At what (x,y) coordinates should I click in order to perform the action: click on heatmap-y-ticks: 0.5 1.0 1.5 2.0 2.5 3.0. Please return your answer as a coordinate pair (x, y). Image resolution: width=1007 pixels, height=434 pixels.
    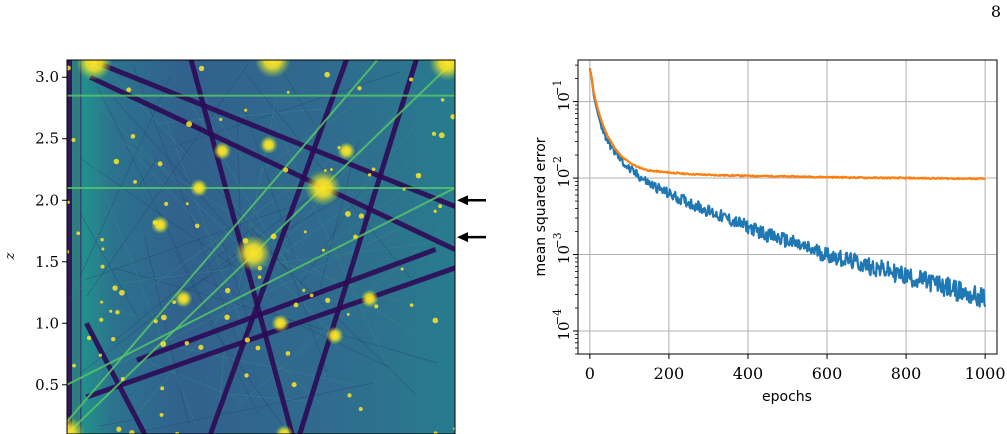
    Looking at the image, I should click on (51, 231).